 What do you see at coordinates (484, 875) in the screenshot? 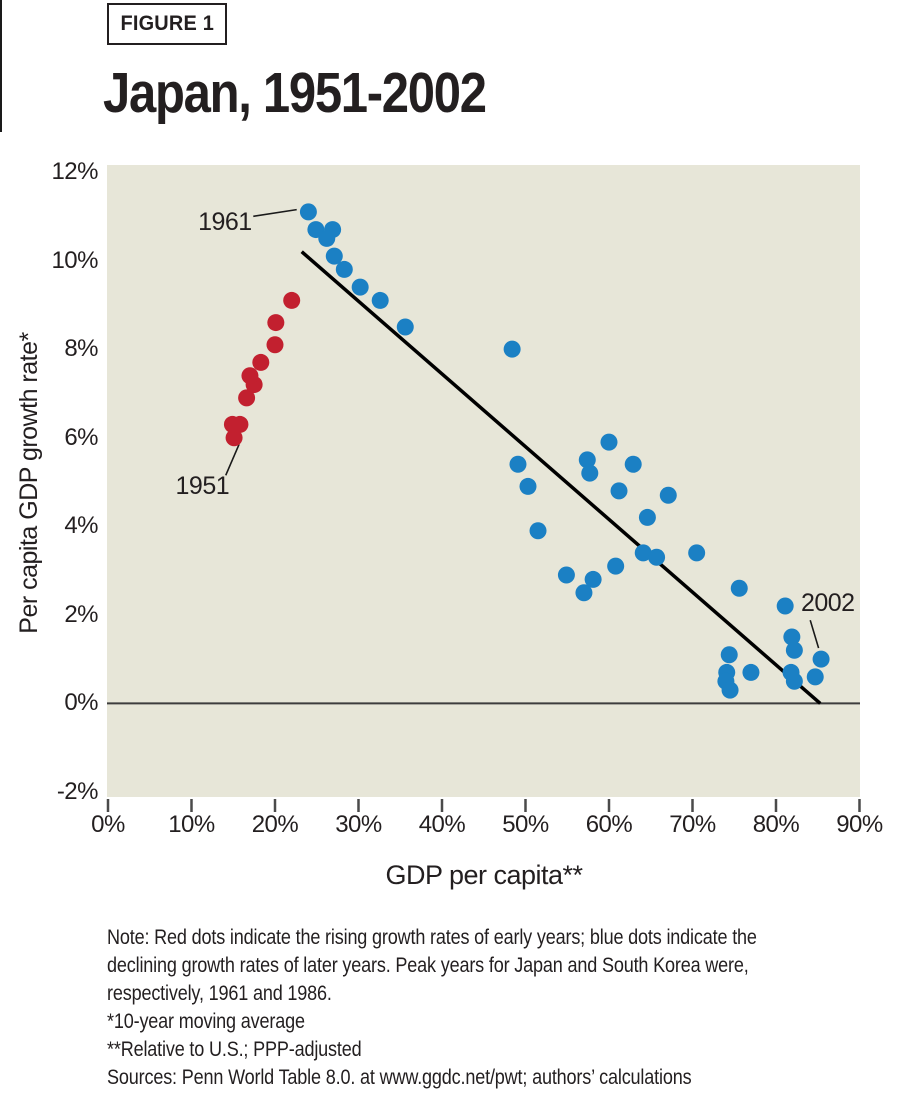
I see `x-axis-title: GDP per capita**` at bounding box center [484, 875].